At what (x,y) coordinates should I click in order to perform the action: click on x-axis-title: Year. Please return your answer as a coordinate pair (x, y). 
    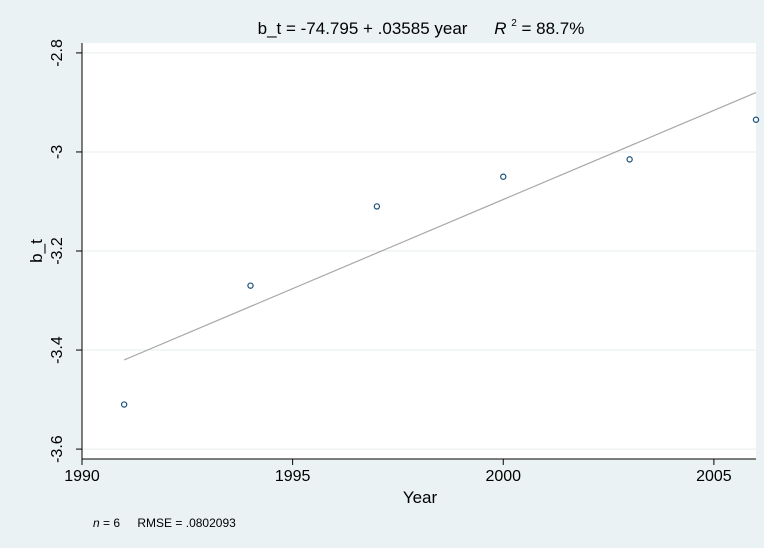
    Looking at the image, I should click on (420, 497).